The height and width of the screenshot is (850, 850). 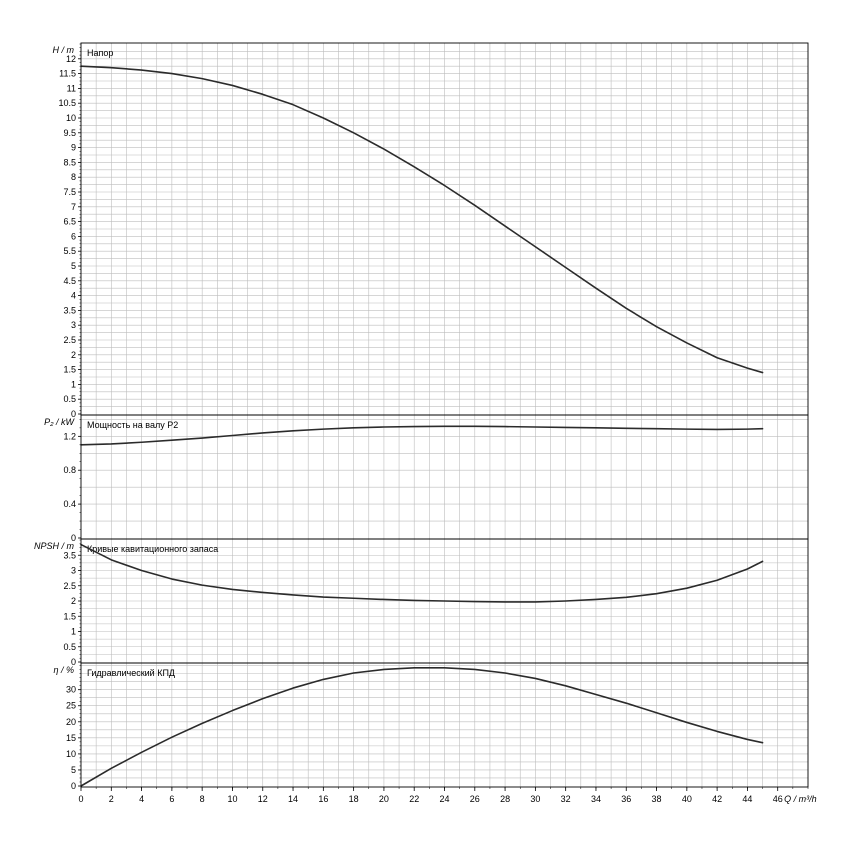 What do you see at coordinates (293, 799) in the screenshot?
I see `x-tick-label: 14` at bounding box center [293, 799].